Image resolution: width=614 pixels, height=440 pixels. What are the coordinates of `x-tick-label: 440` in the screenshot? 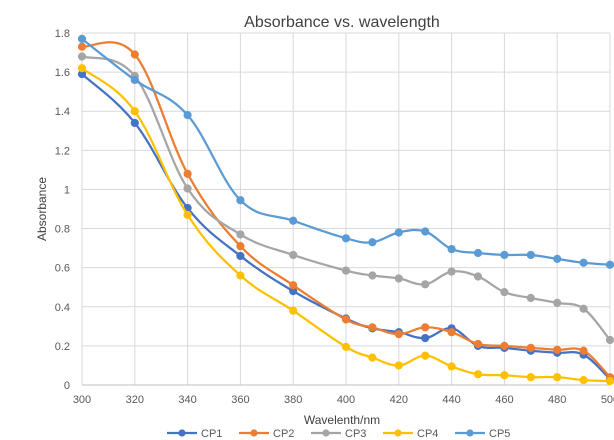 It's located at (451, 400).